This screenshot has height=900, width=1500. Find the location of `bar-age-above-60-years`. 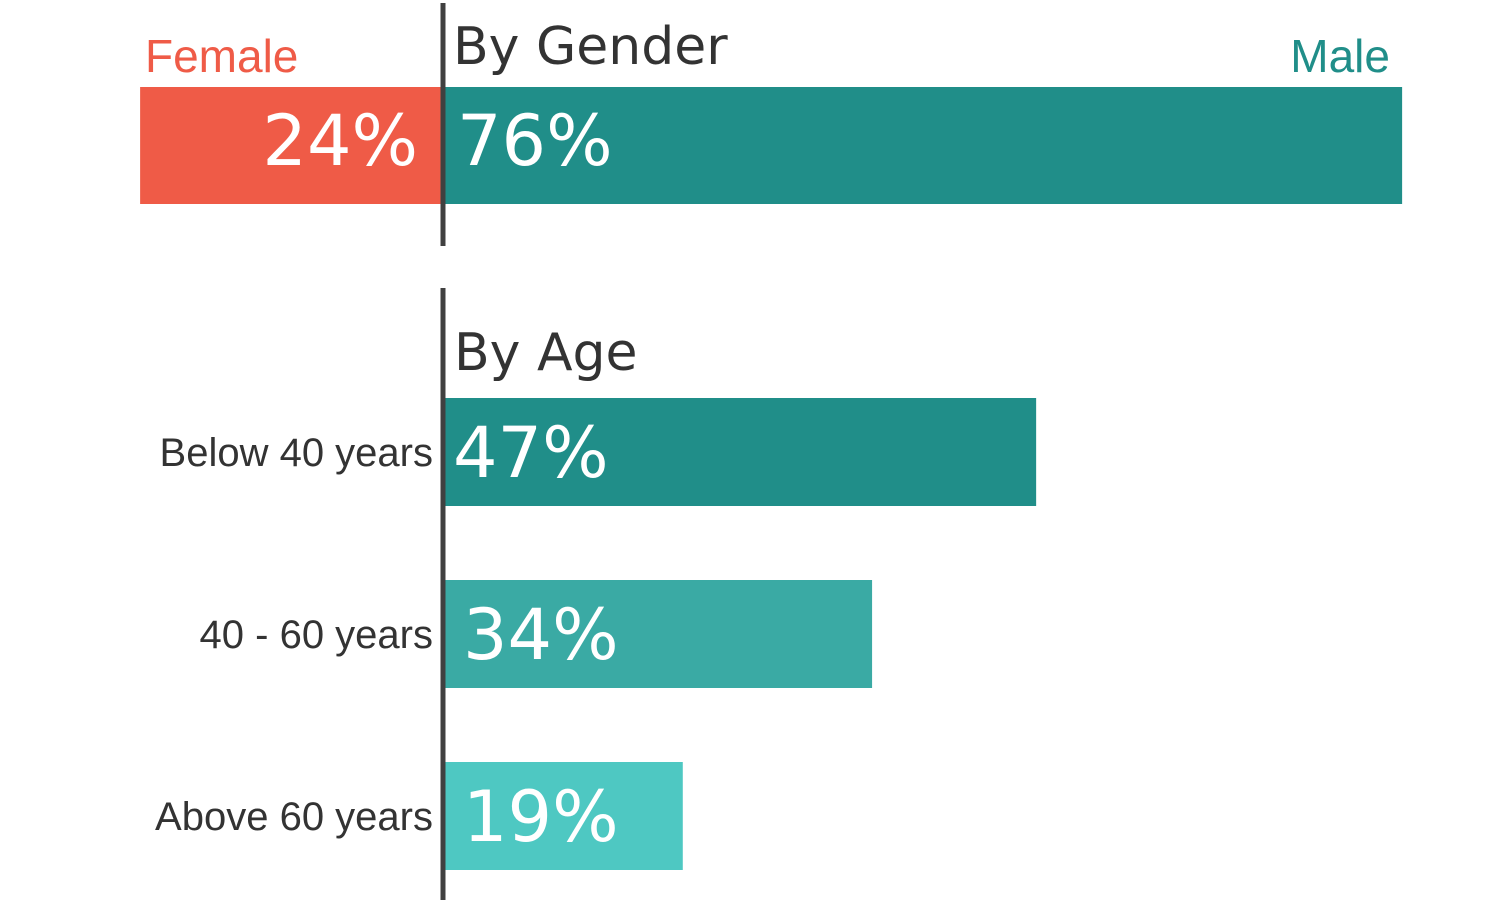

bar-age-above-60-years is located at coordinates (563, 816).